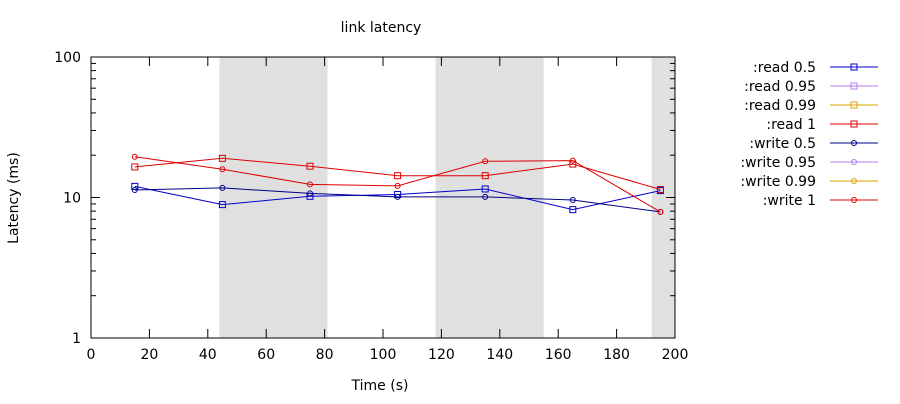 Image resolution: width=900 pixels, height=404 pixels. What do you see at coordinates (675, 355) in the screenshot?
I see `x-tick-label: 200` at bounding box center [675, 355].